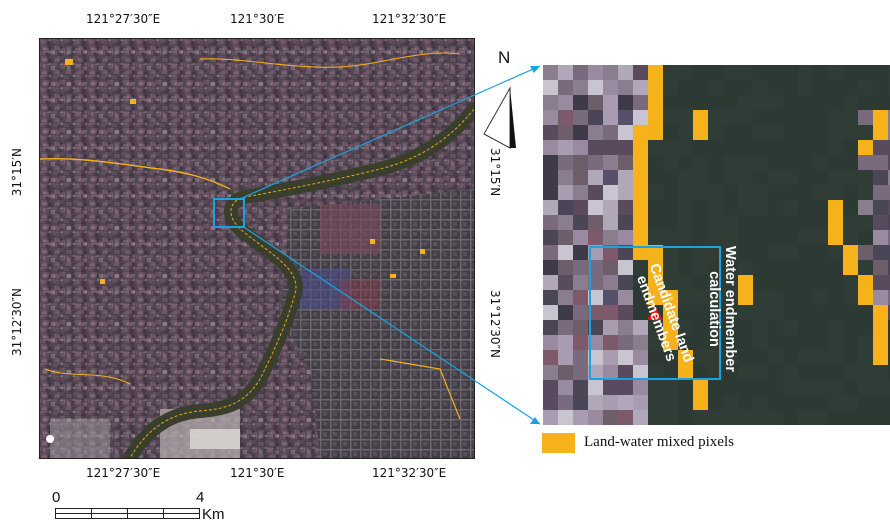  Describe the element at coordinates (409, 473) in the screenshot. I see `bottom-axis-label: 121°32′30″E` at that location.